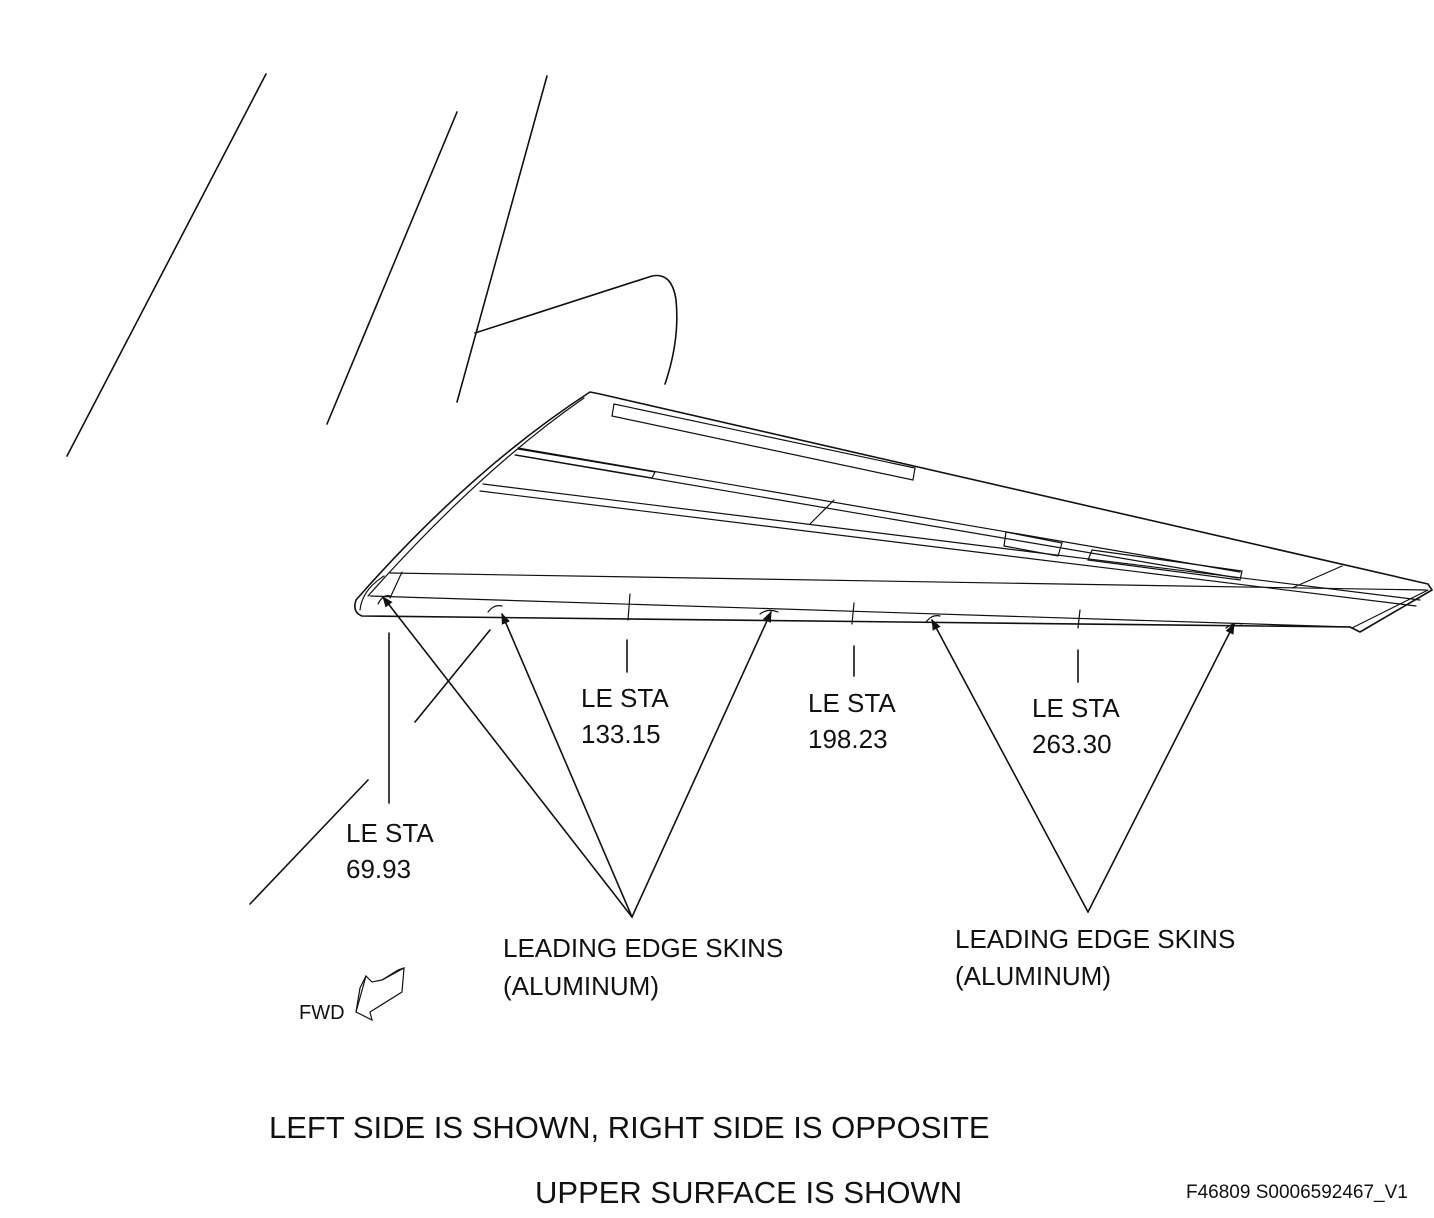 Image resolution: width=1434 pixels, height=1218 pixels. What do you see at coordinates (372, 265) in the screenshot?
I see `fuselage-lines` at bounding box center [372, 265].